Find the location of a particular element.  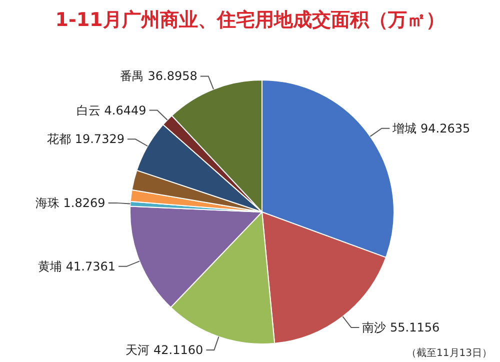

slice-label: 南沙 55.1156 is located at coordinates (401, 327).